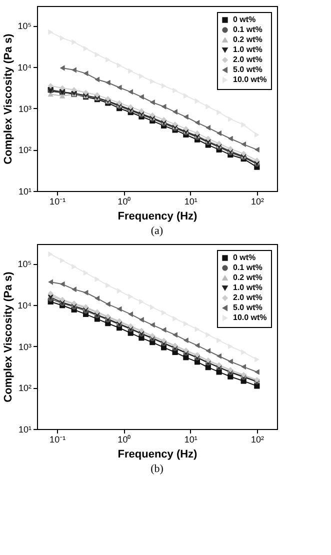  I want to click on text: (a), so click(157, 231).